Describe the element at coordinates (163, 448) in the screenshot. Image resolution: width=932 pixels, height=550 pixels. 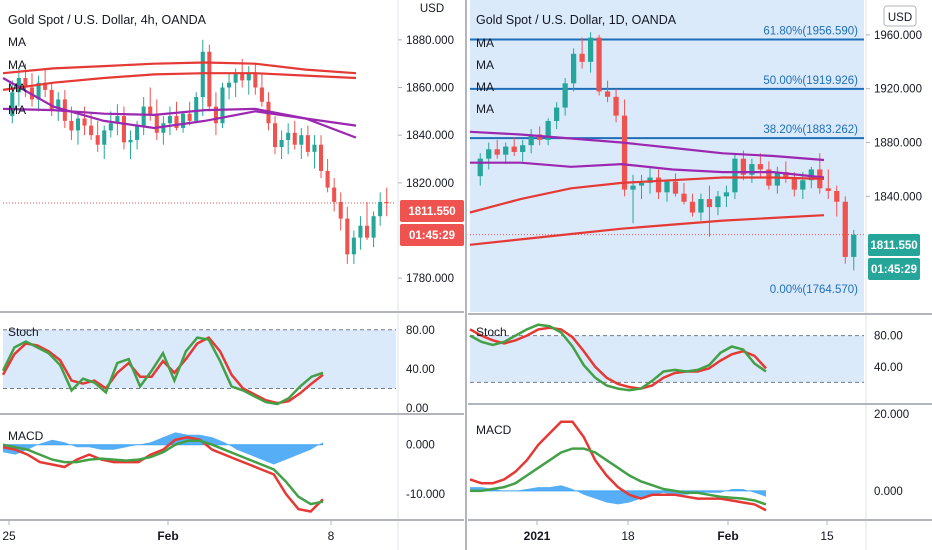
I see `macd-histogram` at that location.